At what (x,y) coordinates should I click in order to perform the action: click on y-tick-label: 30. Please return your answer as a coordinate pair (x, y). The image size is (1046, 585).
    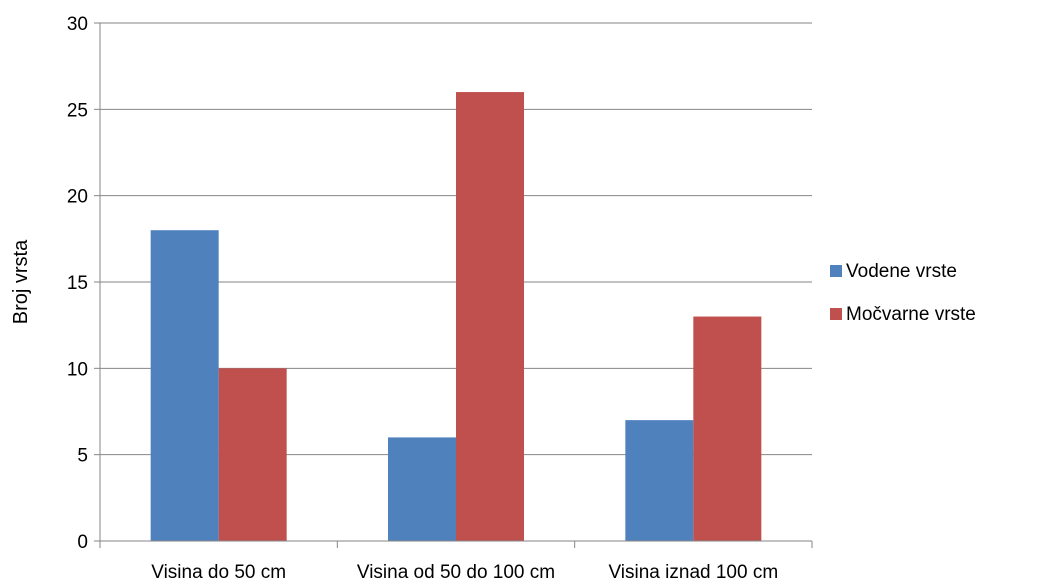
    Looking at the image, I should click on (77, 24).